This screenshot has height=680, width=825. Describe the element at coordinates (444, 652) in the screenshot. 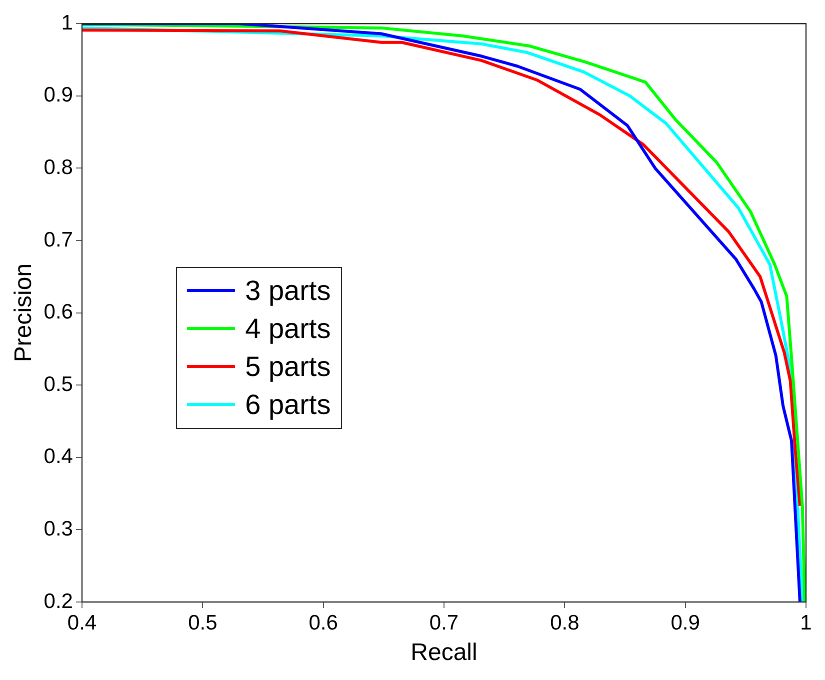

I see `x-axis-title: Recall` at that location.